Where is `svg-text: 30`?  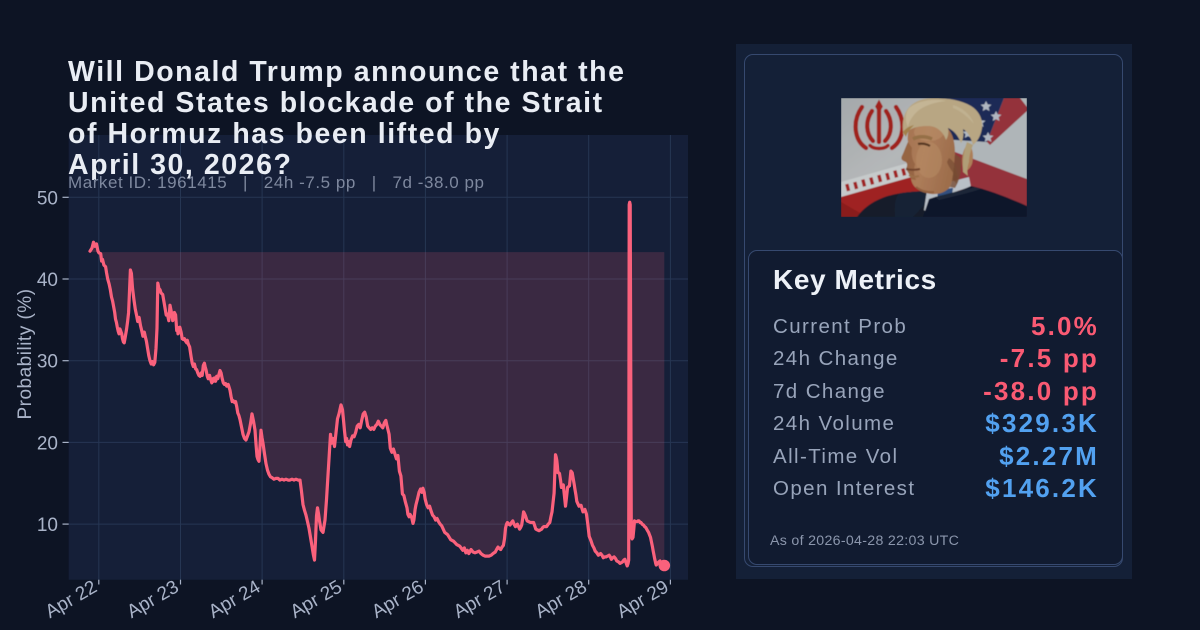 svg-text: 30 is located at coordinates (47, 362).